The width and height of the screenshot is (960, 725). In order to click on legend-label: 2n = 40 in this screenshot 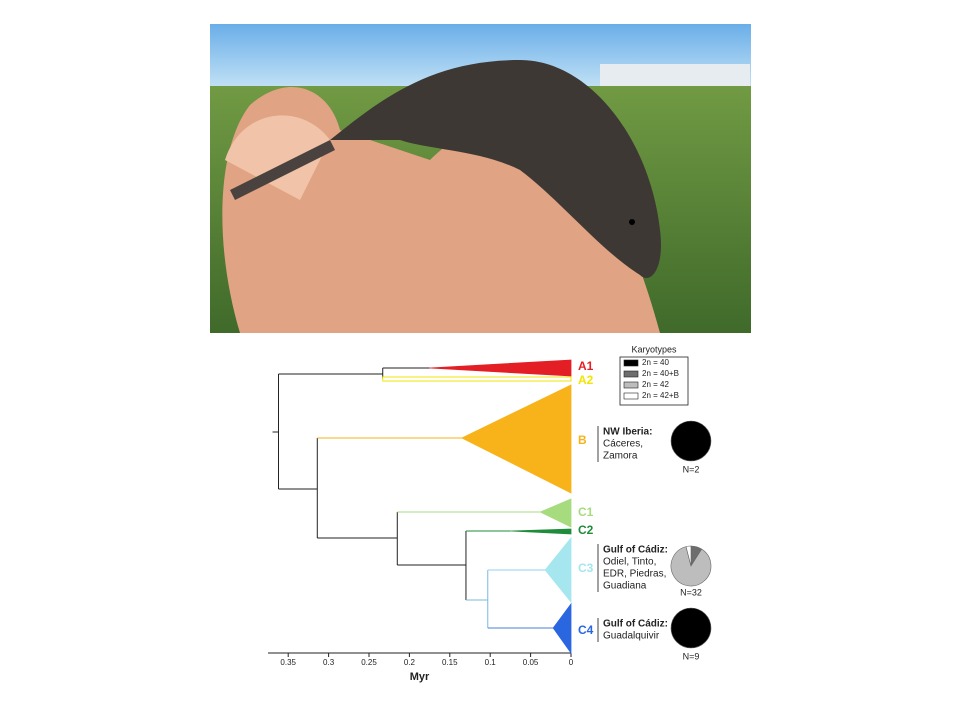, I will do `click(655, 362)`.